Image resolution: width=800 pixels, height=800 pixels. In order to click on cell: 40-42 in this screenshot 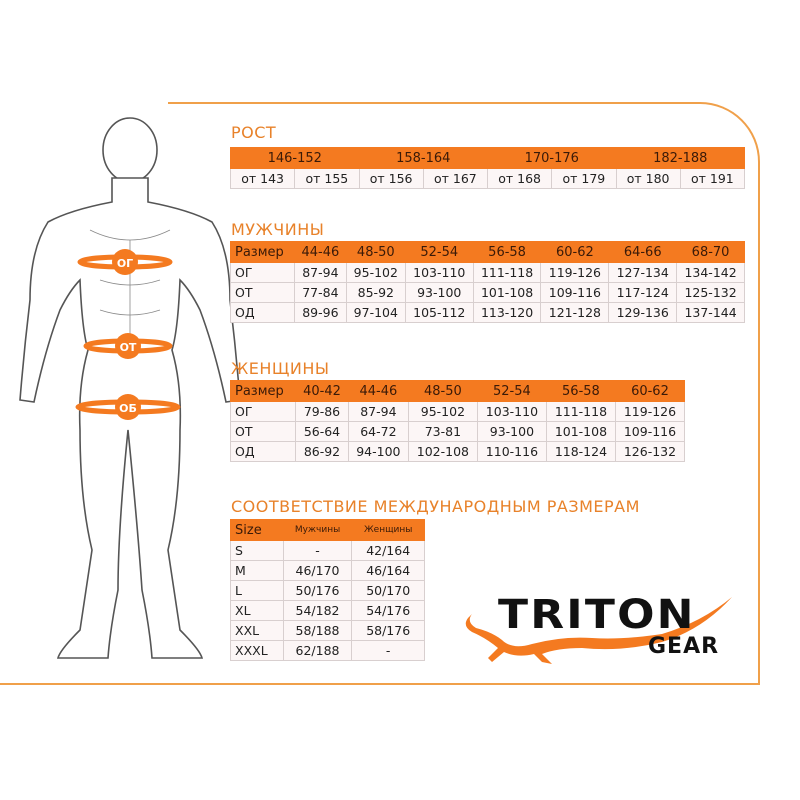, I will do `click(322, 391)`.